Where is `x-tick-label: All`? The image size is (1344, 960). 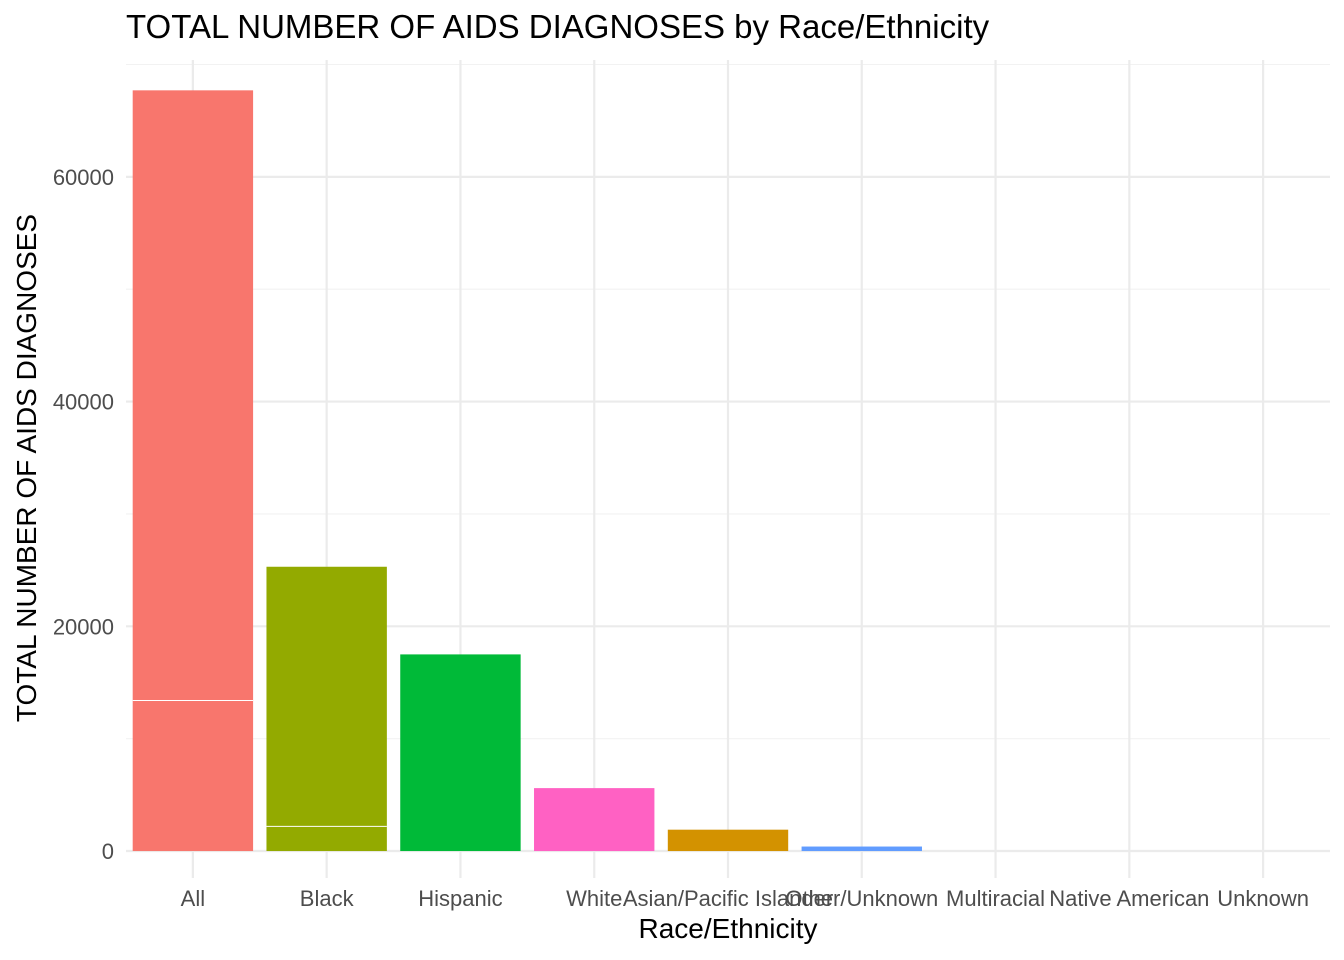
x-tick-label: All is located at coordinates (193, 898).